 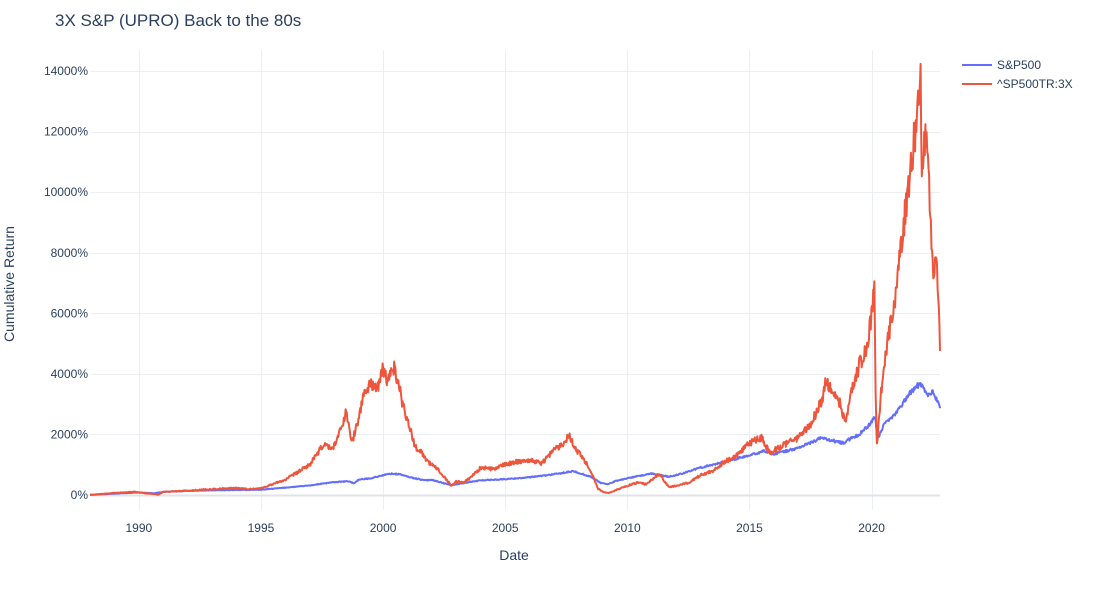 What do you see at coordinates (70, 434) in the screenshot?
I see `y-tick-label: 2000%` at bounding box center [70, 434].